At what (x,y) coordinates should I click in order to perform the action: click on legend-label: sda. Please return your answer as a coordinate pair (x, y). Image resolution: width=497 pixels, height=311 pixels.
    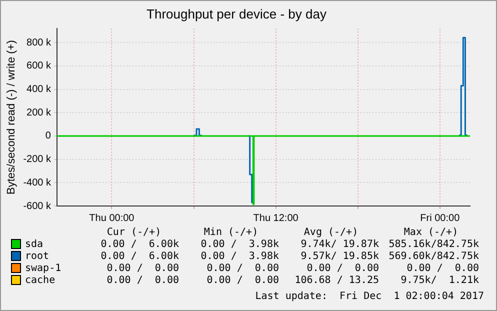
    Looking at the image, I should click on (34, 245).